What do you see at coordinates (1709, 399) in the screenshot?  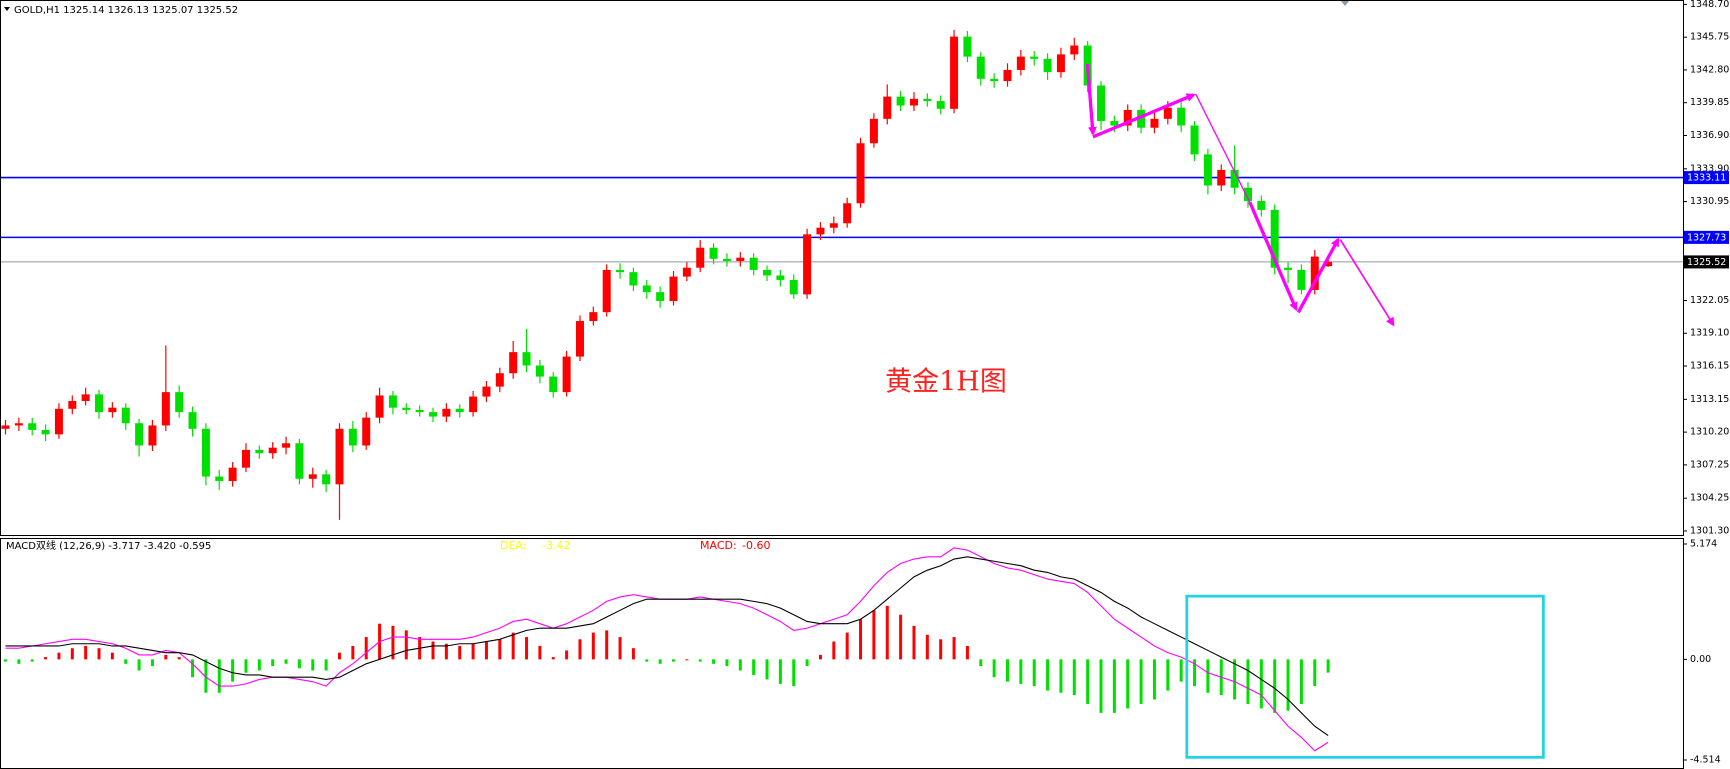 I see `y-tick-label: 1313.15` at bounding box center [1709, 399].